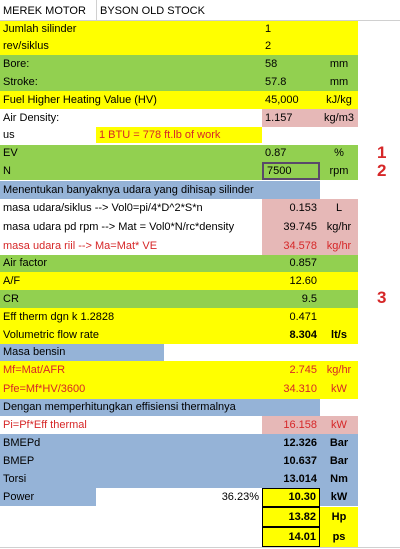  I want to click on cell-ev-label: EV, so click(131, 153).